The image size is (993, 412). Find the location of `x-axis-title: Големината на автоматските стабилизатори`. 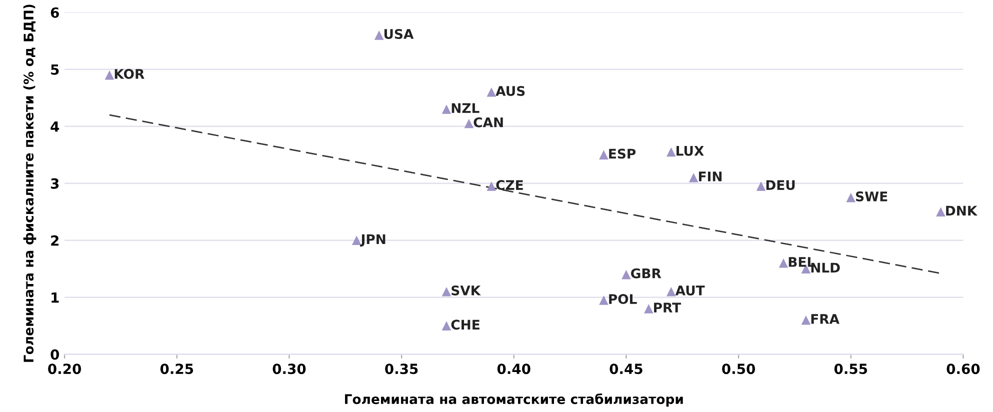

x-axis-title: Големината на автоматските стабилизатори is located at coordinates (514, 400).